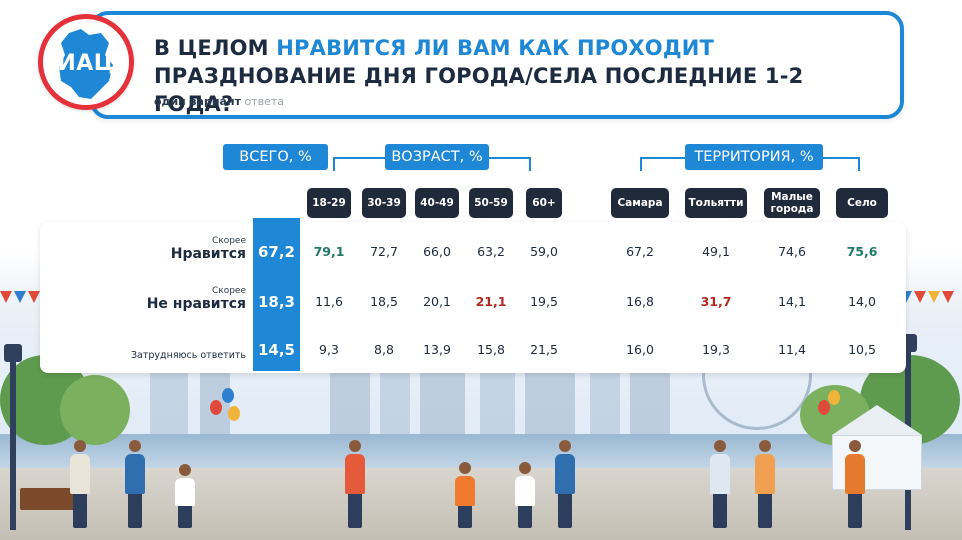 The image size is (962, 540). Describe the element at coordinates (640, 203) in the screenshot. I see `column-header: Самара` at that location.